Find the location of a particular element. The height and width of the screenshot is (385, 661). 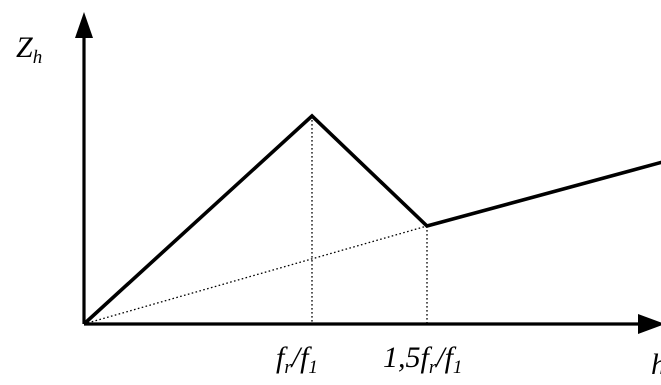

x-tick-fr-sub1: r is located at coordinates (288, 367).